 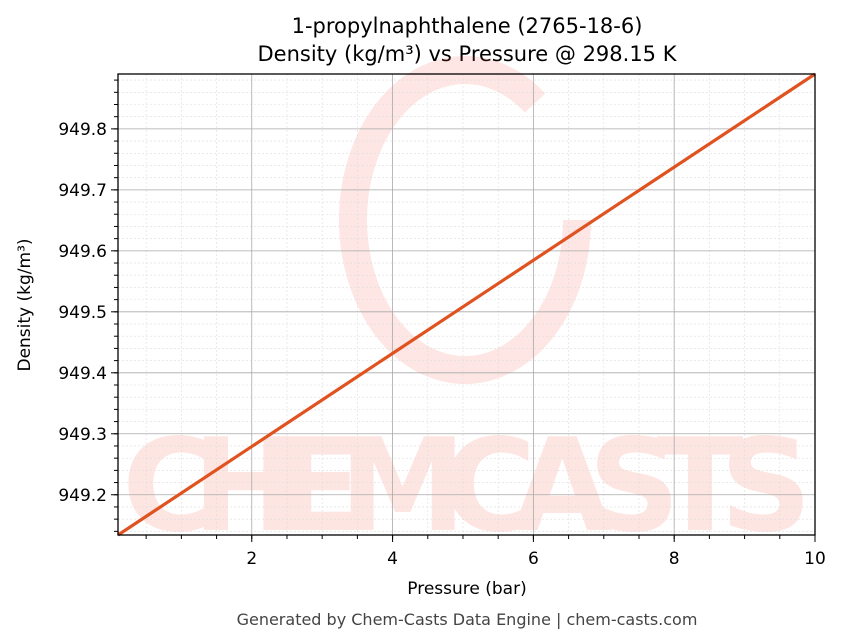 I want to click on y-axis-label: Density (kg/m³), so click(x=25, y=304).